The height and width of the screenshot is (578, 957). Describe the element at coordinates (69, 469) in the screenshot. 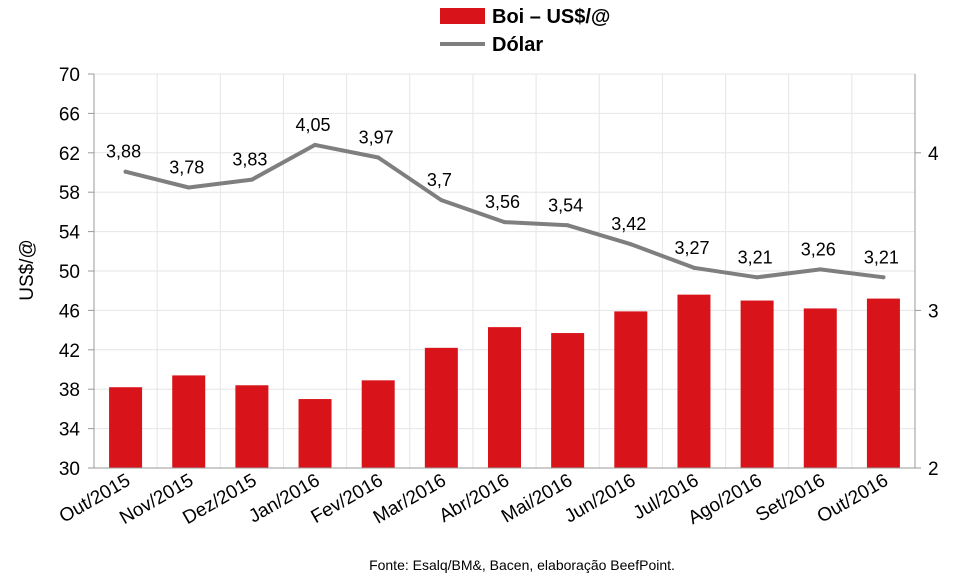

I see `y-tick-label: 30` at that location.